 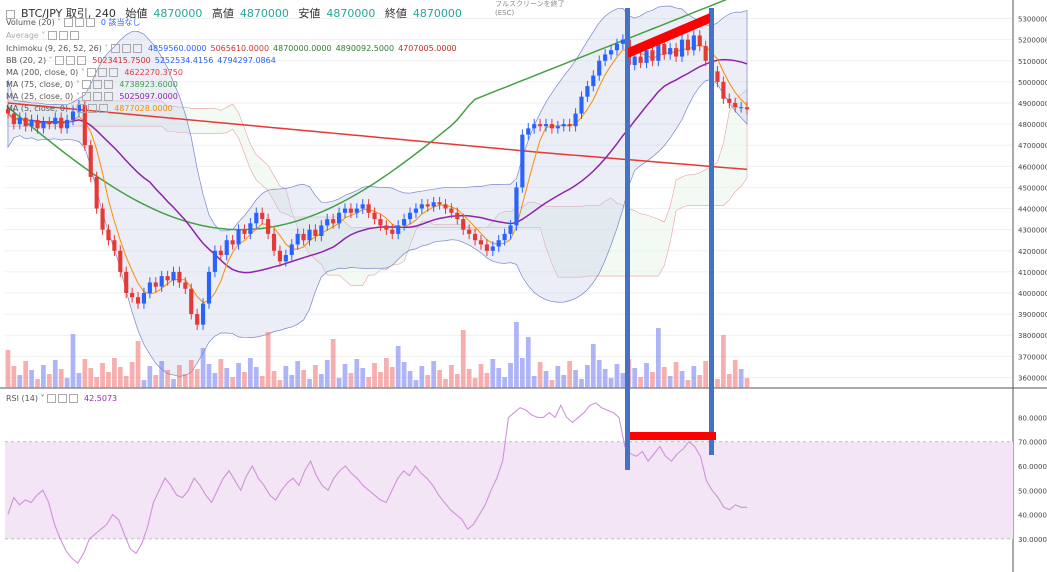 I want to click on legend-1: Average ˅, so click(x=43, y=35).